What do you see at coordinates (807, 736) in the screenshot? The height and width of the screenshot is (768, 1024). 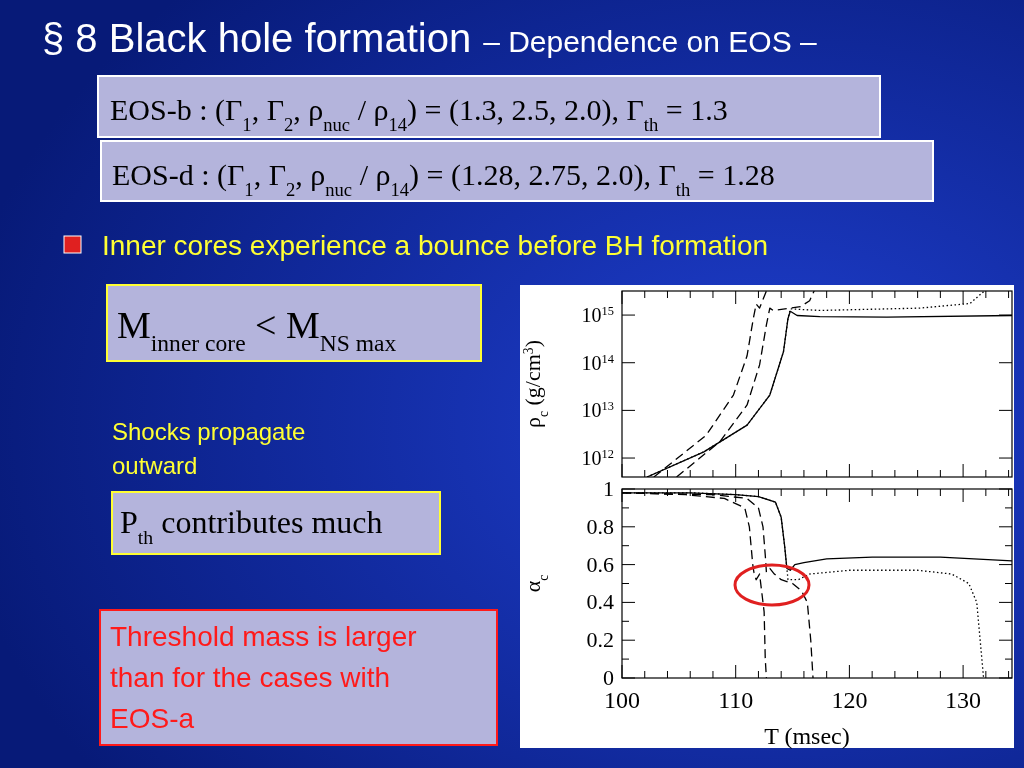 I see `x-axis-title: T (msec)` at bounding box center [807, 736].